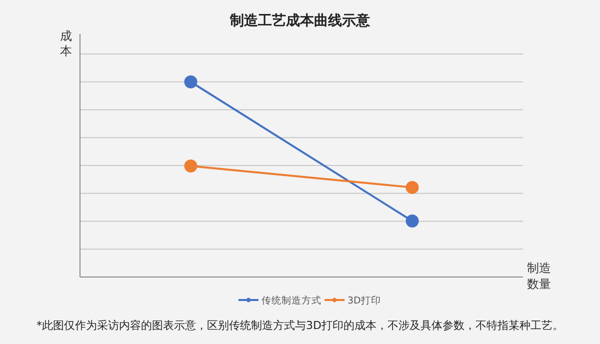 The height and width of the screenshot is (344, 600). Describe the element at coordinates (364, 300) in the screenshot. I see `legend-label: 3D打印` at that location.